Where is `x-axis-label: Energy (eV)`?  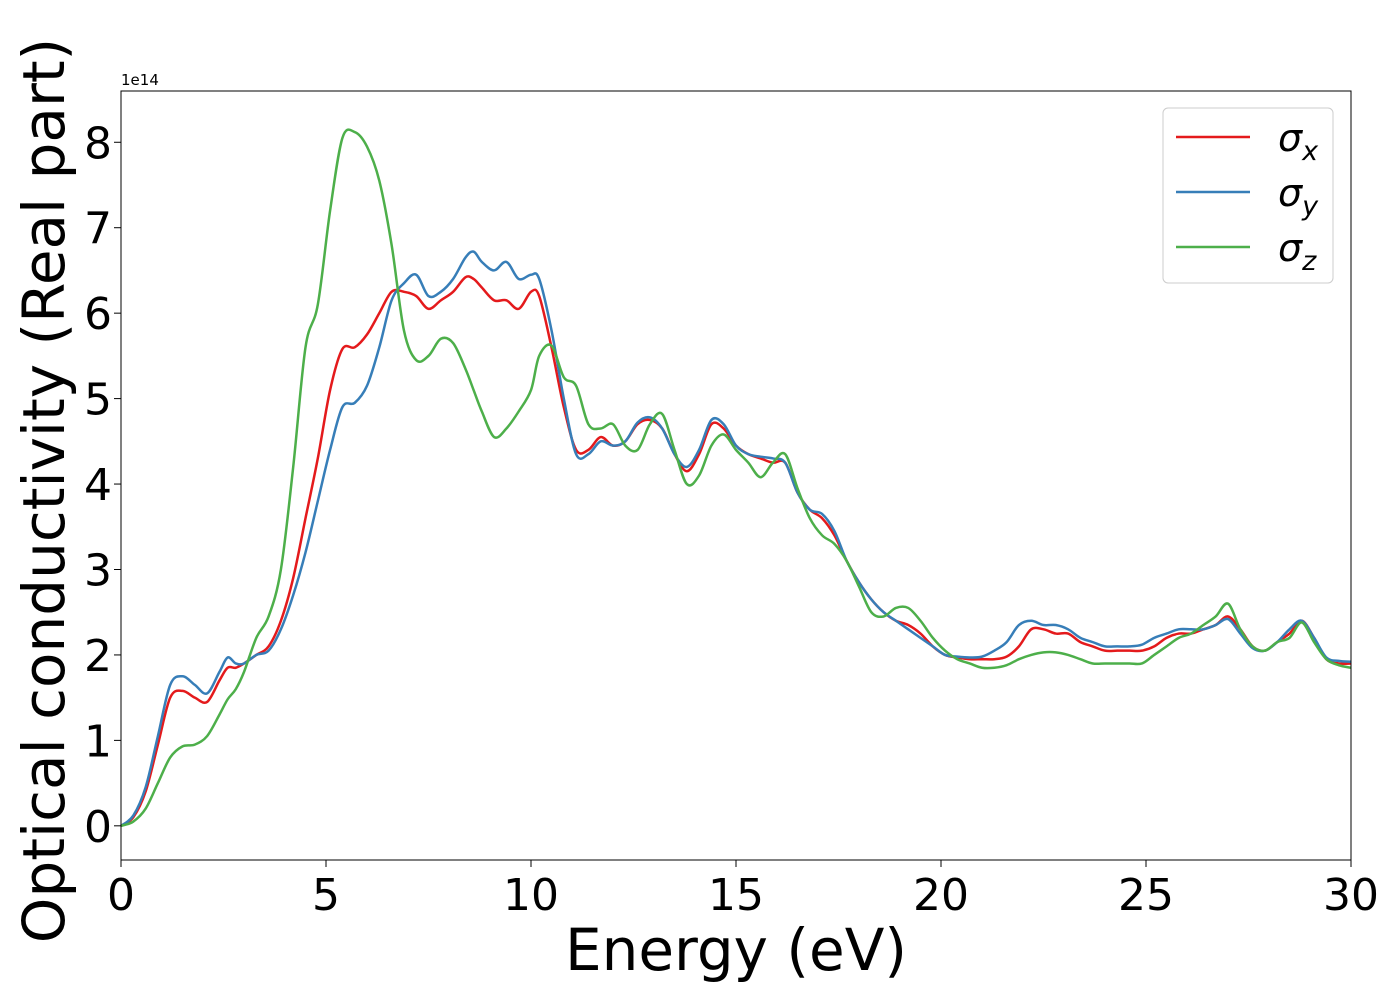 x-axis-label: Energy (eV) is located at coordinates (736, 950).